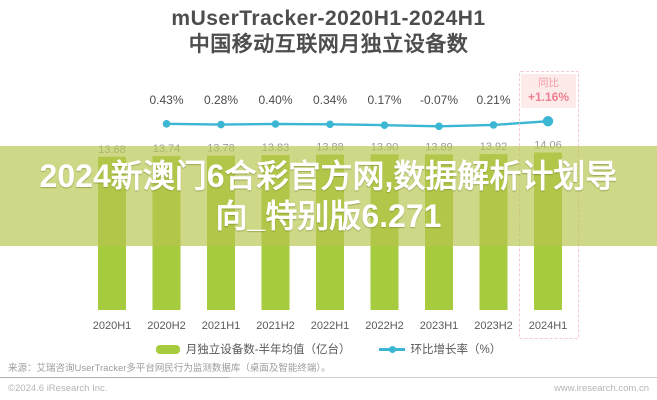 This screenshot has height=400, width=657. I want to click on line-point-2022H2, so click(384, 125).